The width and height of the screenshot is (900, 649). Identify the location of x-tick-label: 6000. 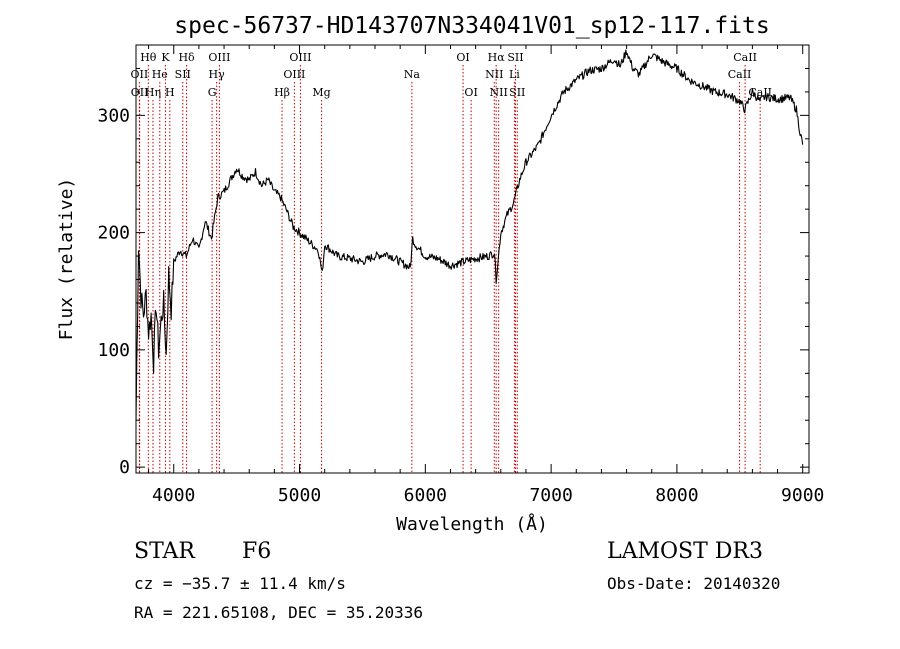
(425, 495).